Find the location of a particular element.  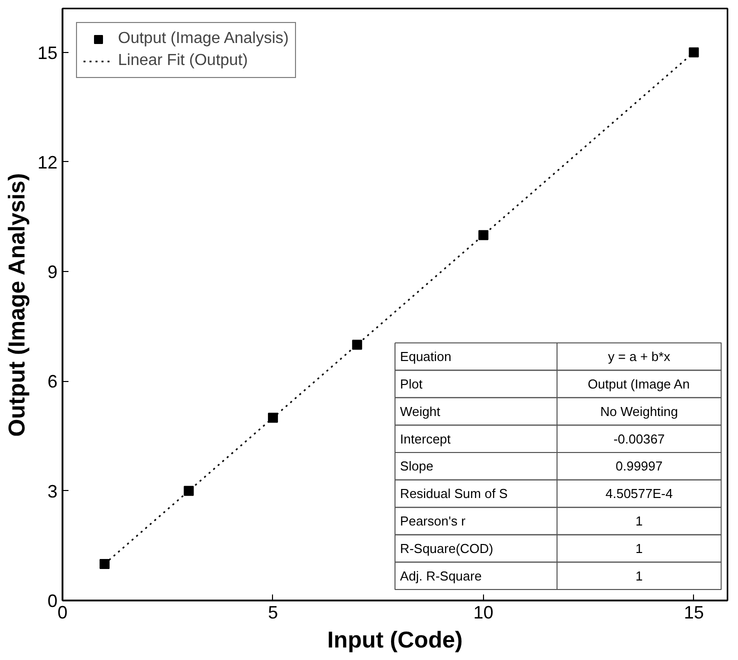

annotation: R-Square(COD) is located at coordinates (447, 548).